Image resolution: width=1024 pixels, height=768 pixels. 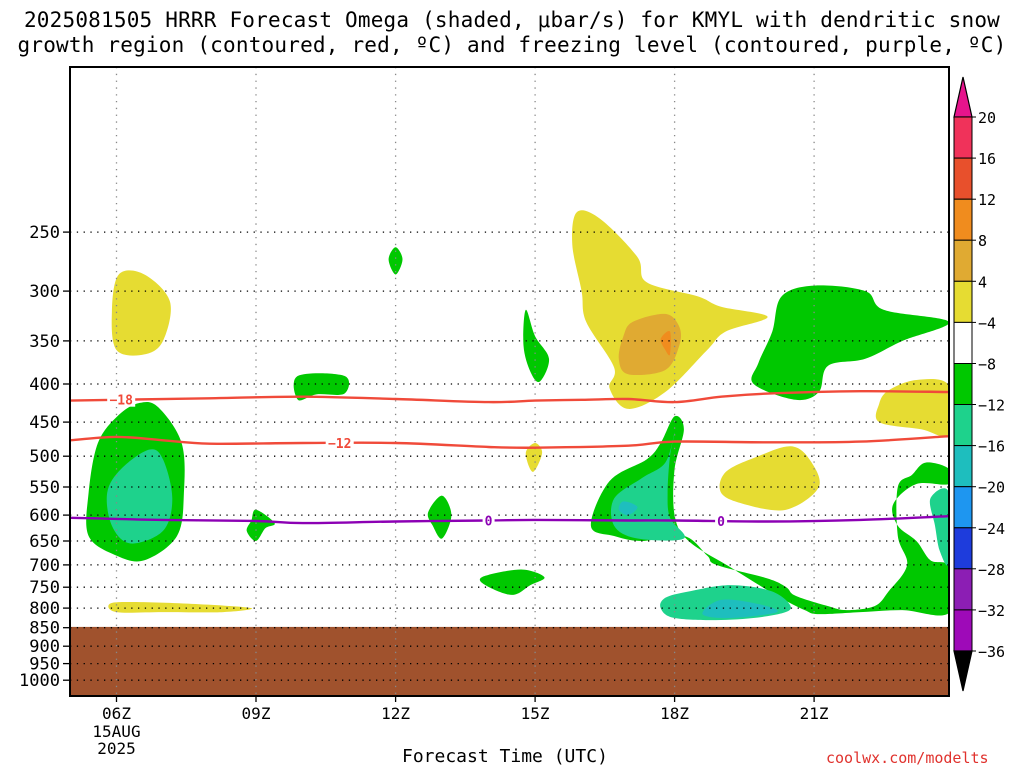 I want to click on y-tick-label: 950, so click(x=44, y=665).